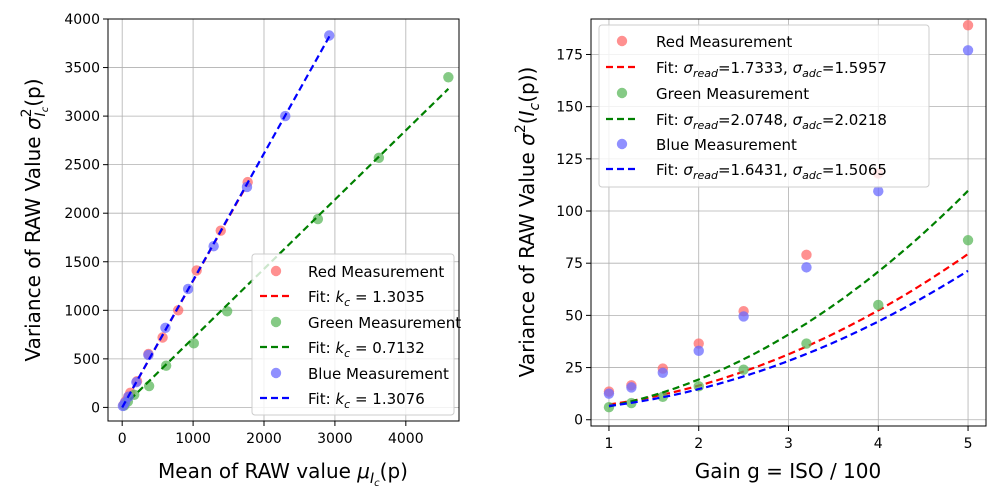  What do you see at coordinates (622, 103) in the screenshot?
I see `legend-markers-right` at bounding box center [622, 103].